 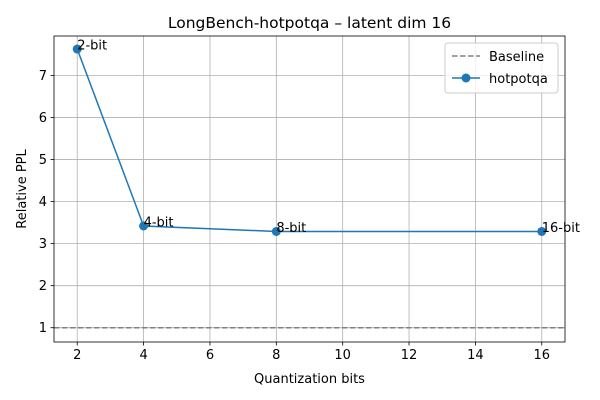 I want to click on x-tick-label: 14, so click(x=475, y=355).